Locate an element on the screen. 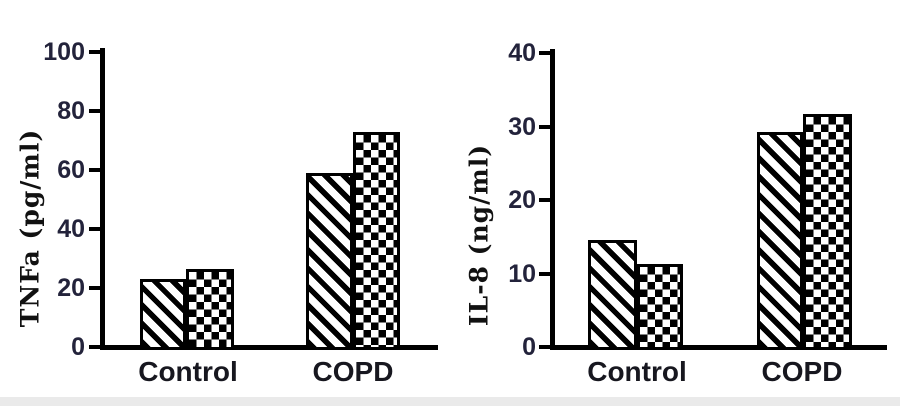 The image size is (900, 406). il8-y-axis-label: IL-8 (ng/ml) is located at coordinates (479, 235).